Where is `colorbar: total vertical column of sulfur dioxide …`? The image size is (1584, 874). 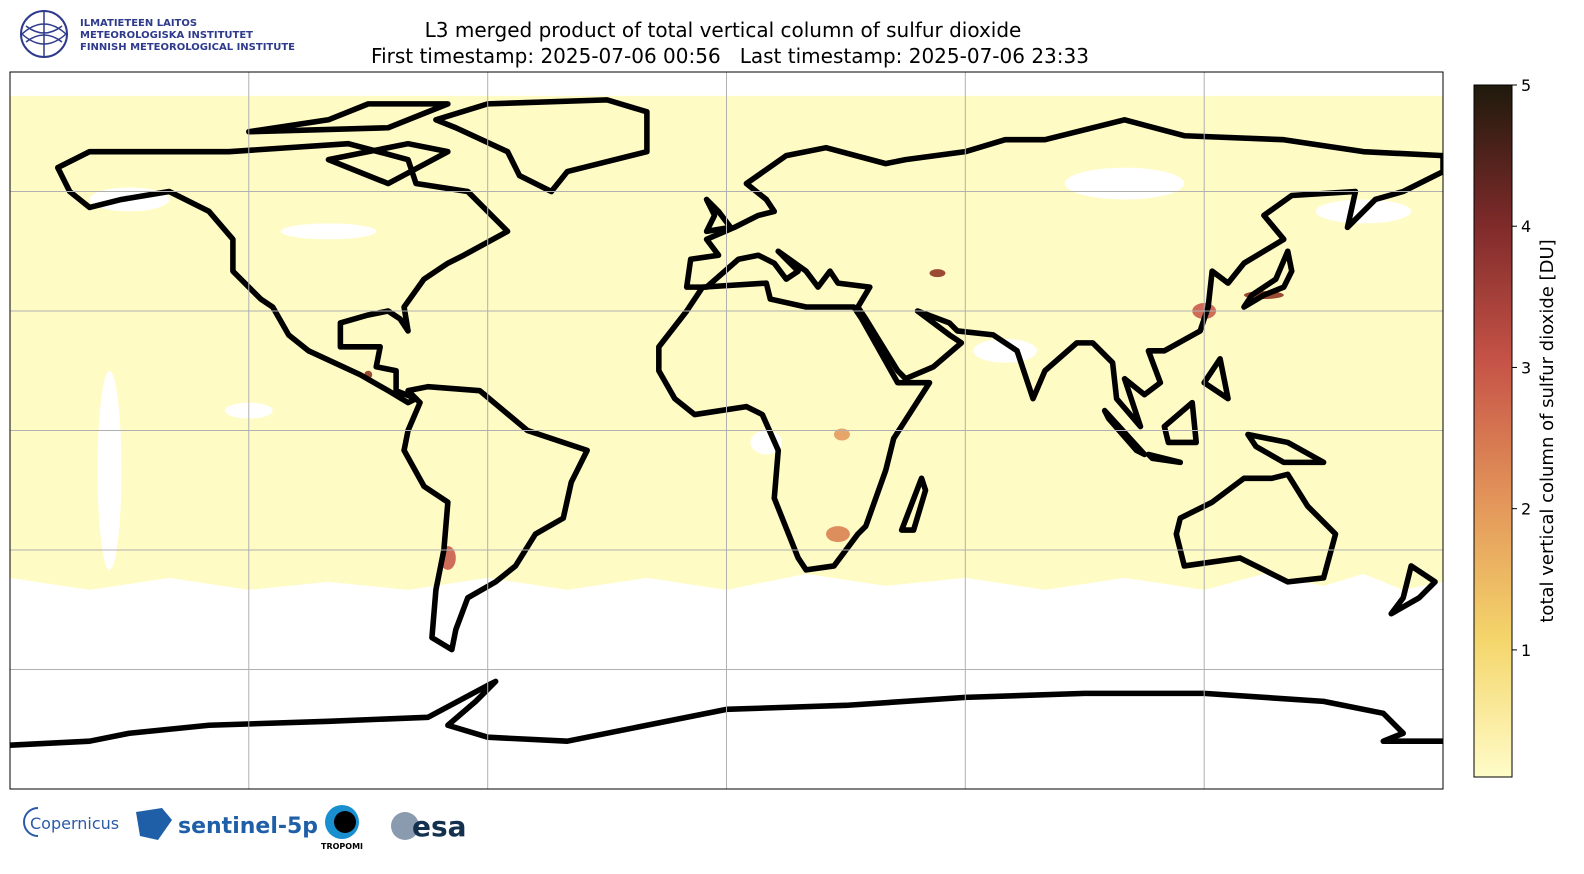 colorbar: total vertical column of sulfur dioxide … is located at coordinates (1515, 427).